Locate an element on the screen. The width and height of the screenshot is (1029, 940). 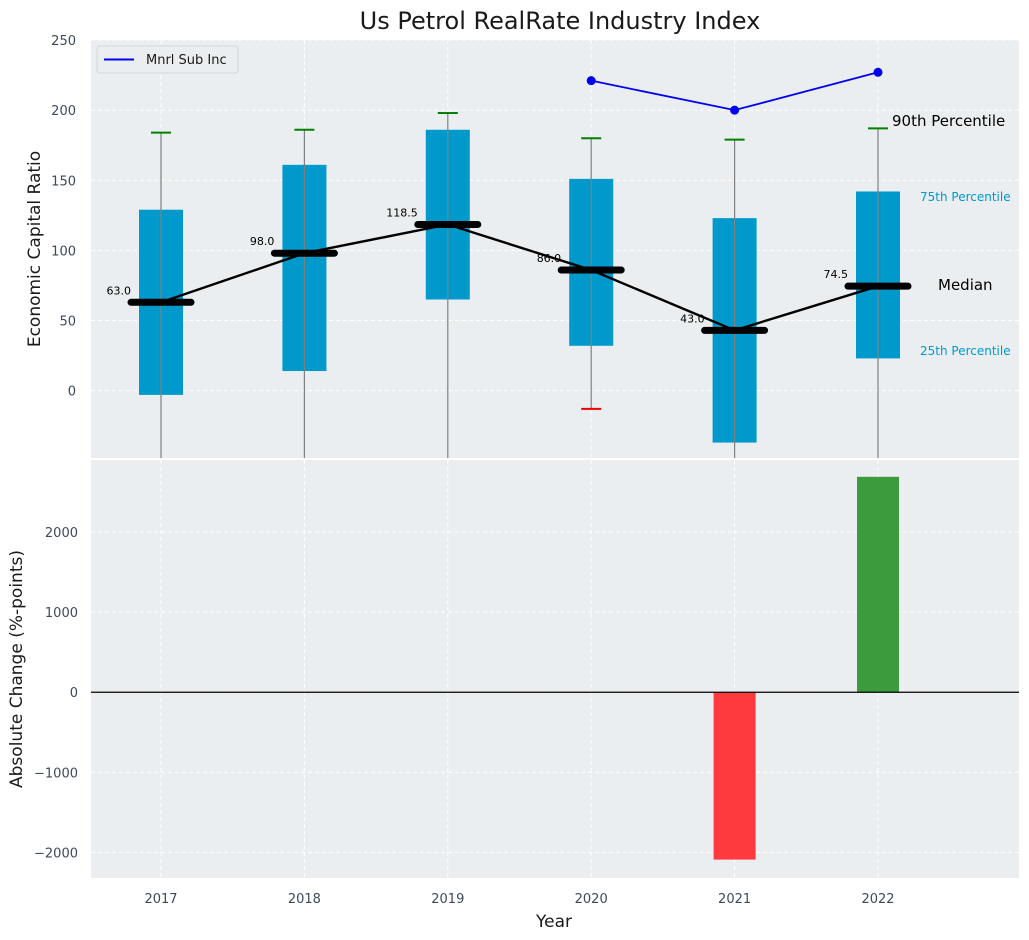
bottom-y-ticks: −2000 −1000 0 1000 2000 is located at coordinates (56, 693).